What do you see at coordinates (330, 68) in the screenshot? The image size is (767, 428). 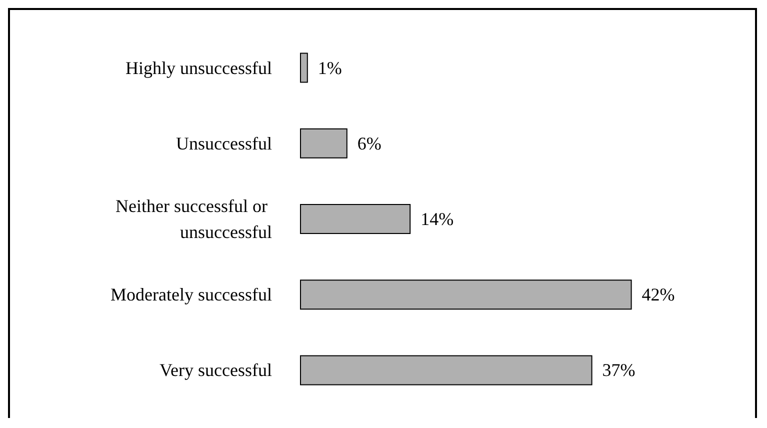 I see `data-label: 1%` at bounding box center [330, 68].